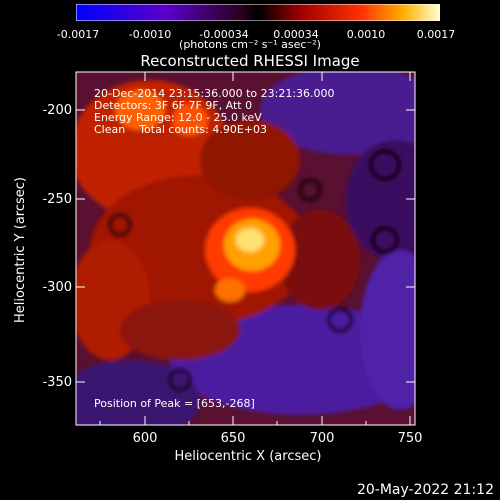  I want to click on colorbar, so click(258, 12).